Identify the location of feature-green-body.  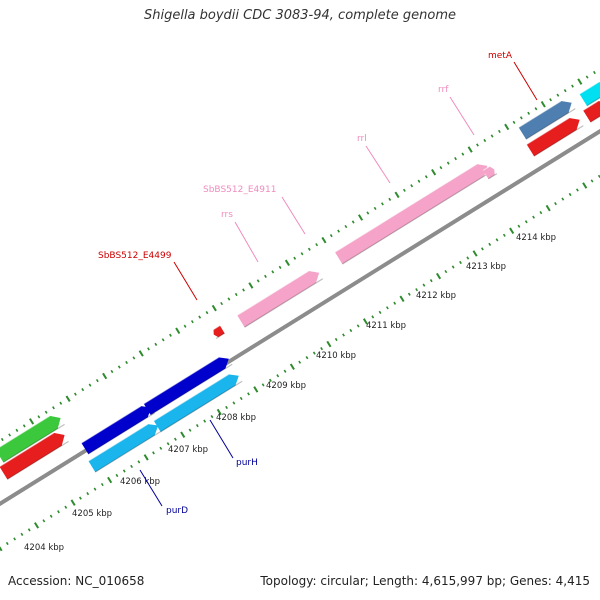
(30, 439).